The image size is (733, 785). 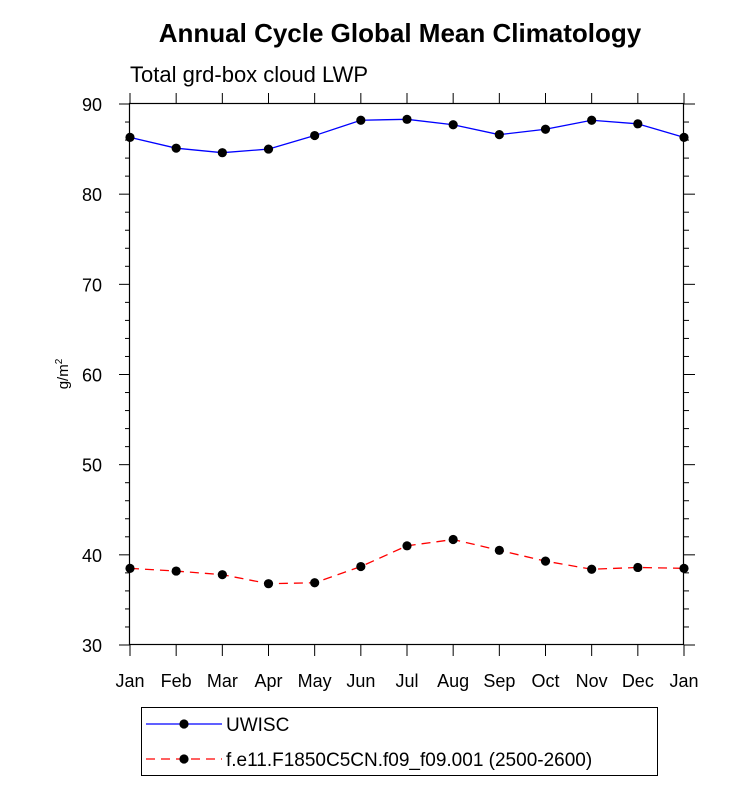 What do you see at coordinates (63, 373) in the screenshot?
I see `y-axis-label: g/m2` at bounding box center [63, 373].